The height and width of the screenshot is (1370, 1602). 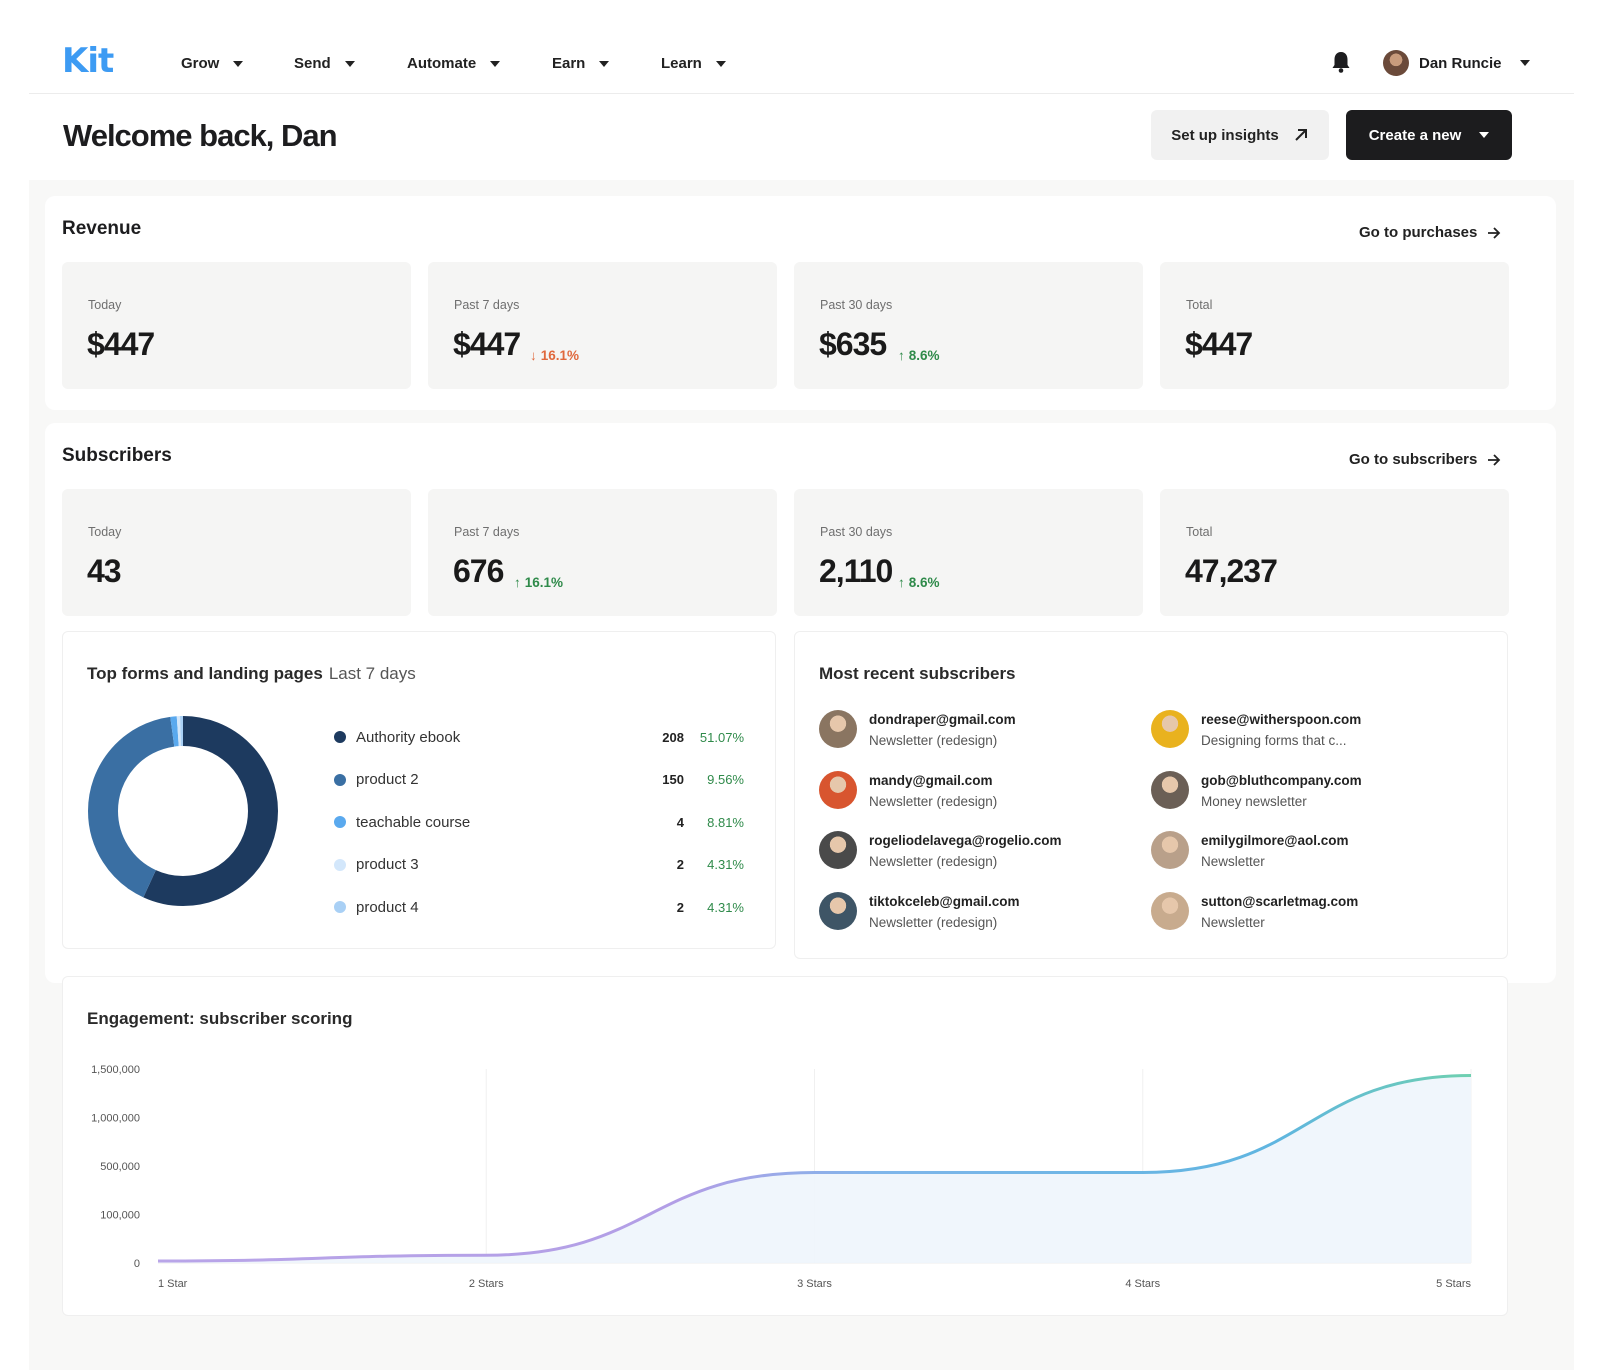 I want to click on go-to-subscribers-label: Go to subscribers, so click(x=1413, y=459).